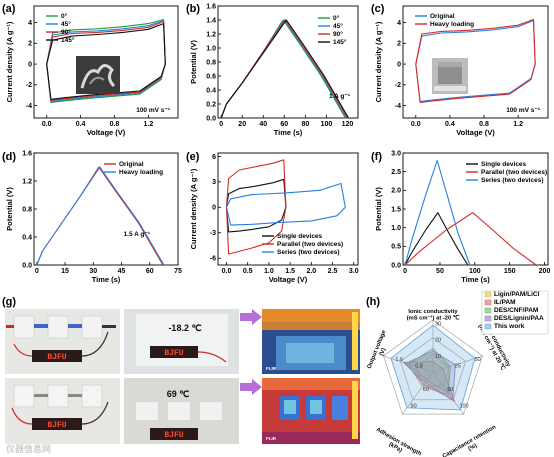  Describe the element at coordinates (405, 271) in the screenshot. I see `x-tick-label-f-0: 0` at that location.